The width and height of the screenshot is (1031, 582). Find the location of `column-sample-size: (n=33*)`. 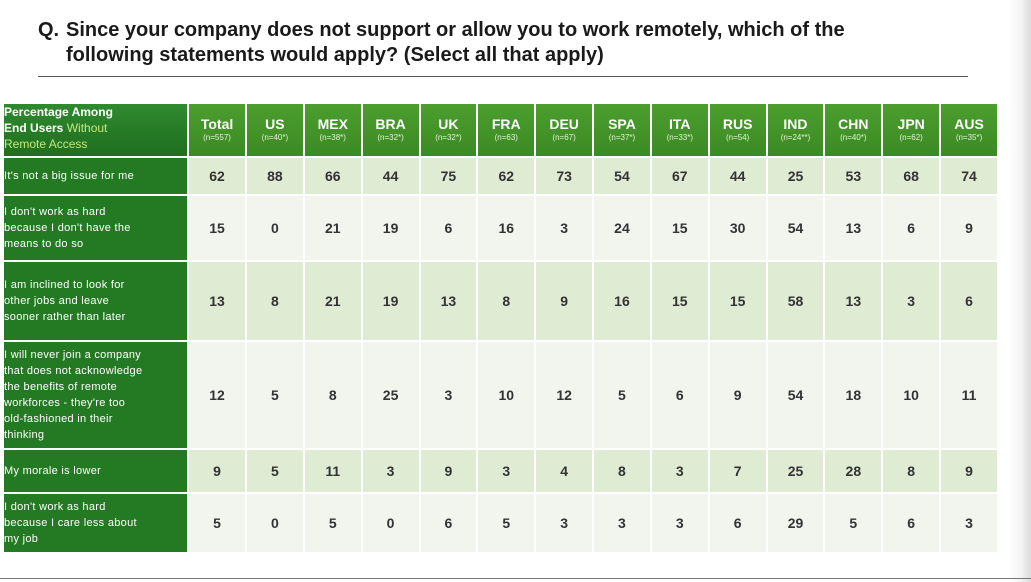

column-sample-size: (n=33*) is located at coordinates (680, 137).